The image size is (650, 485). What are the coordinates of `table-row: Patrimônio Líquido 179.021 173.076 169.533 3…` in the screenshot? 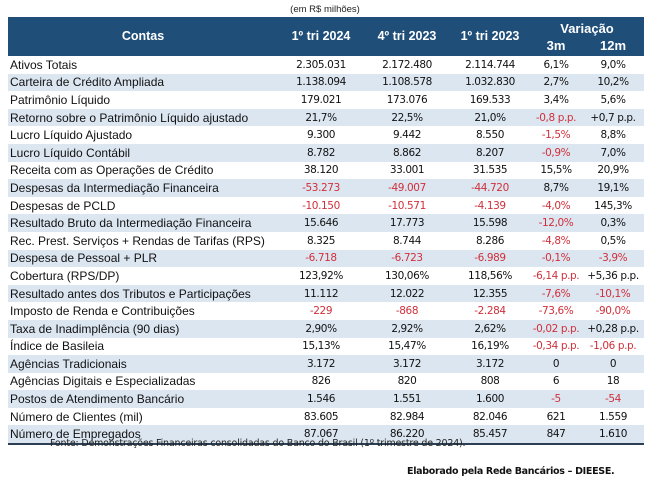 It's located at (326, 100).